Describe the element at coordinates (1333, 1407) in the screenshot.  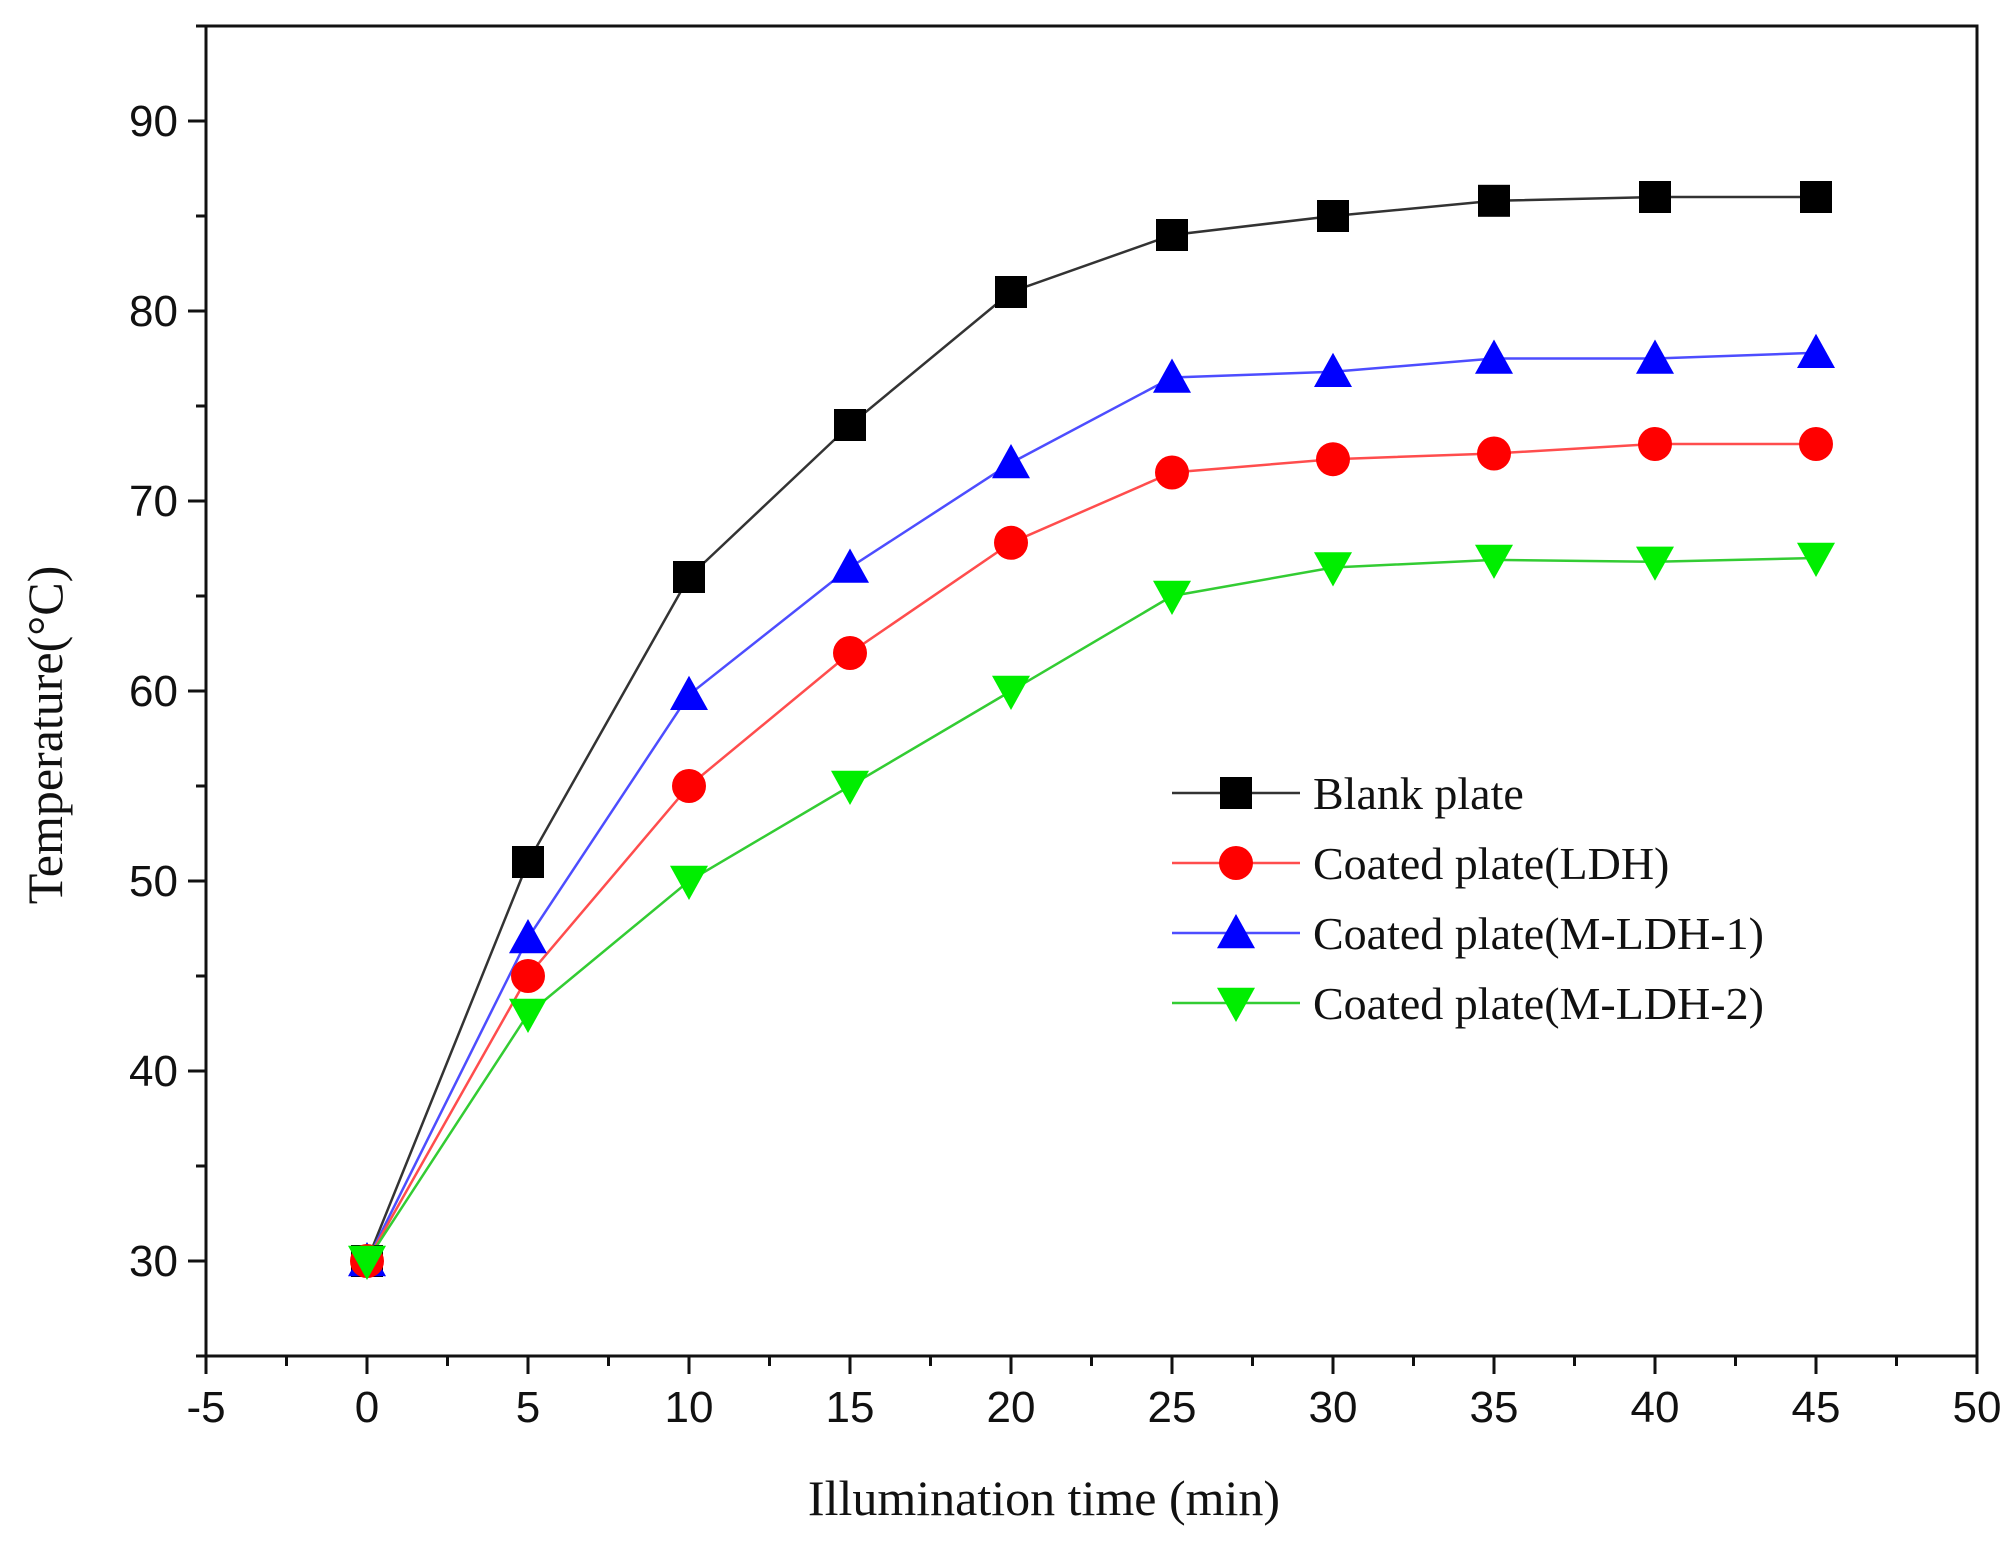
I see `x-tick-label: 30` at that location.